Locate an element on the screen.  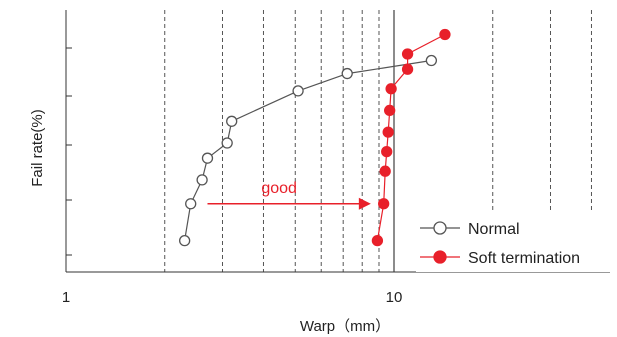
series-line is located at coordinates (411, 137).